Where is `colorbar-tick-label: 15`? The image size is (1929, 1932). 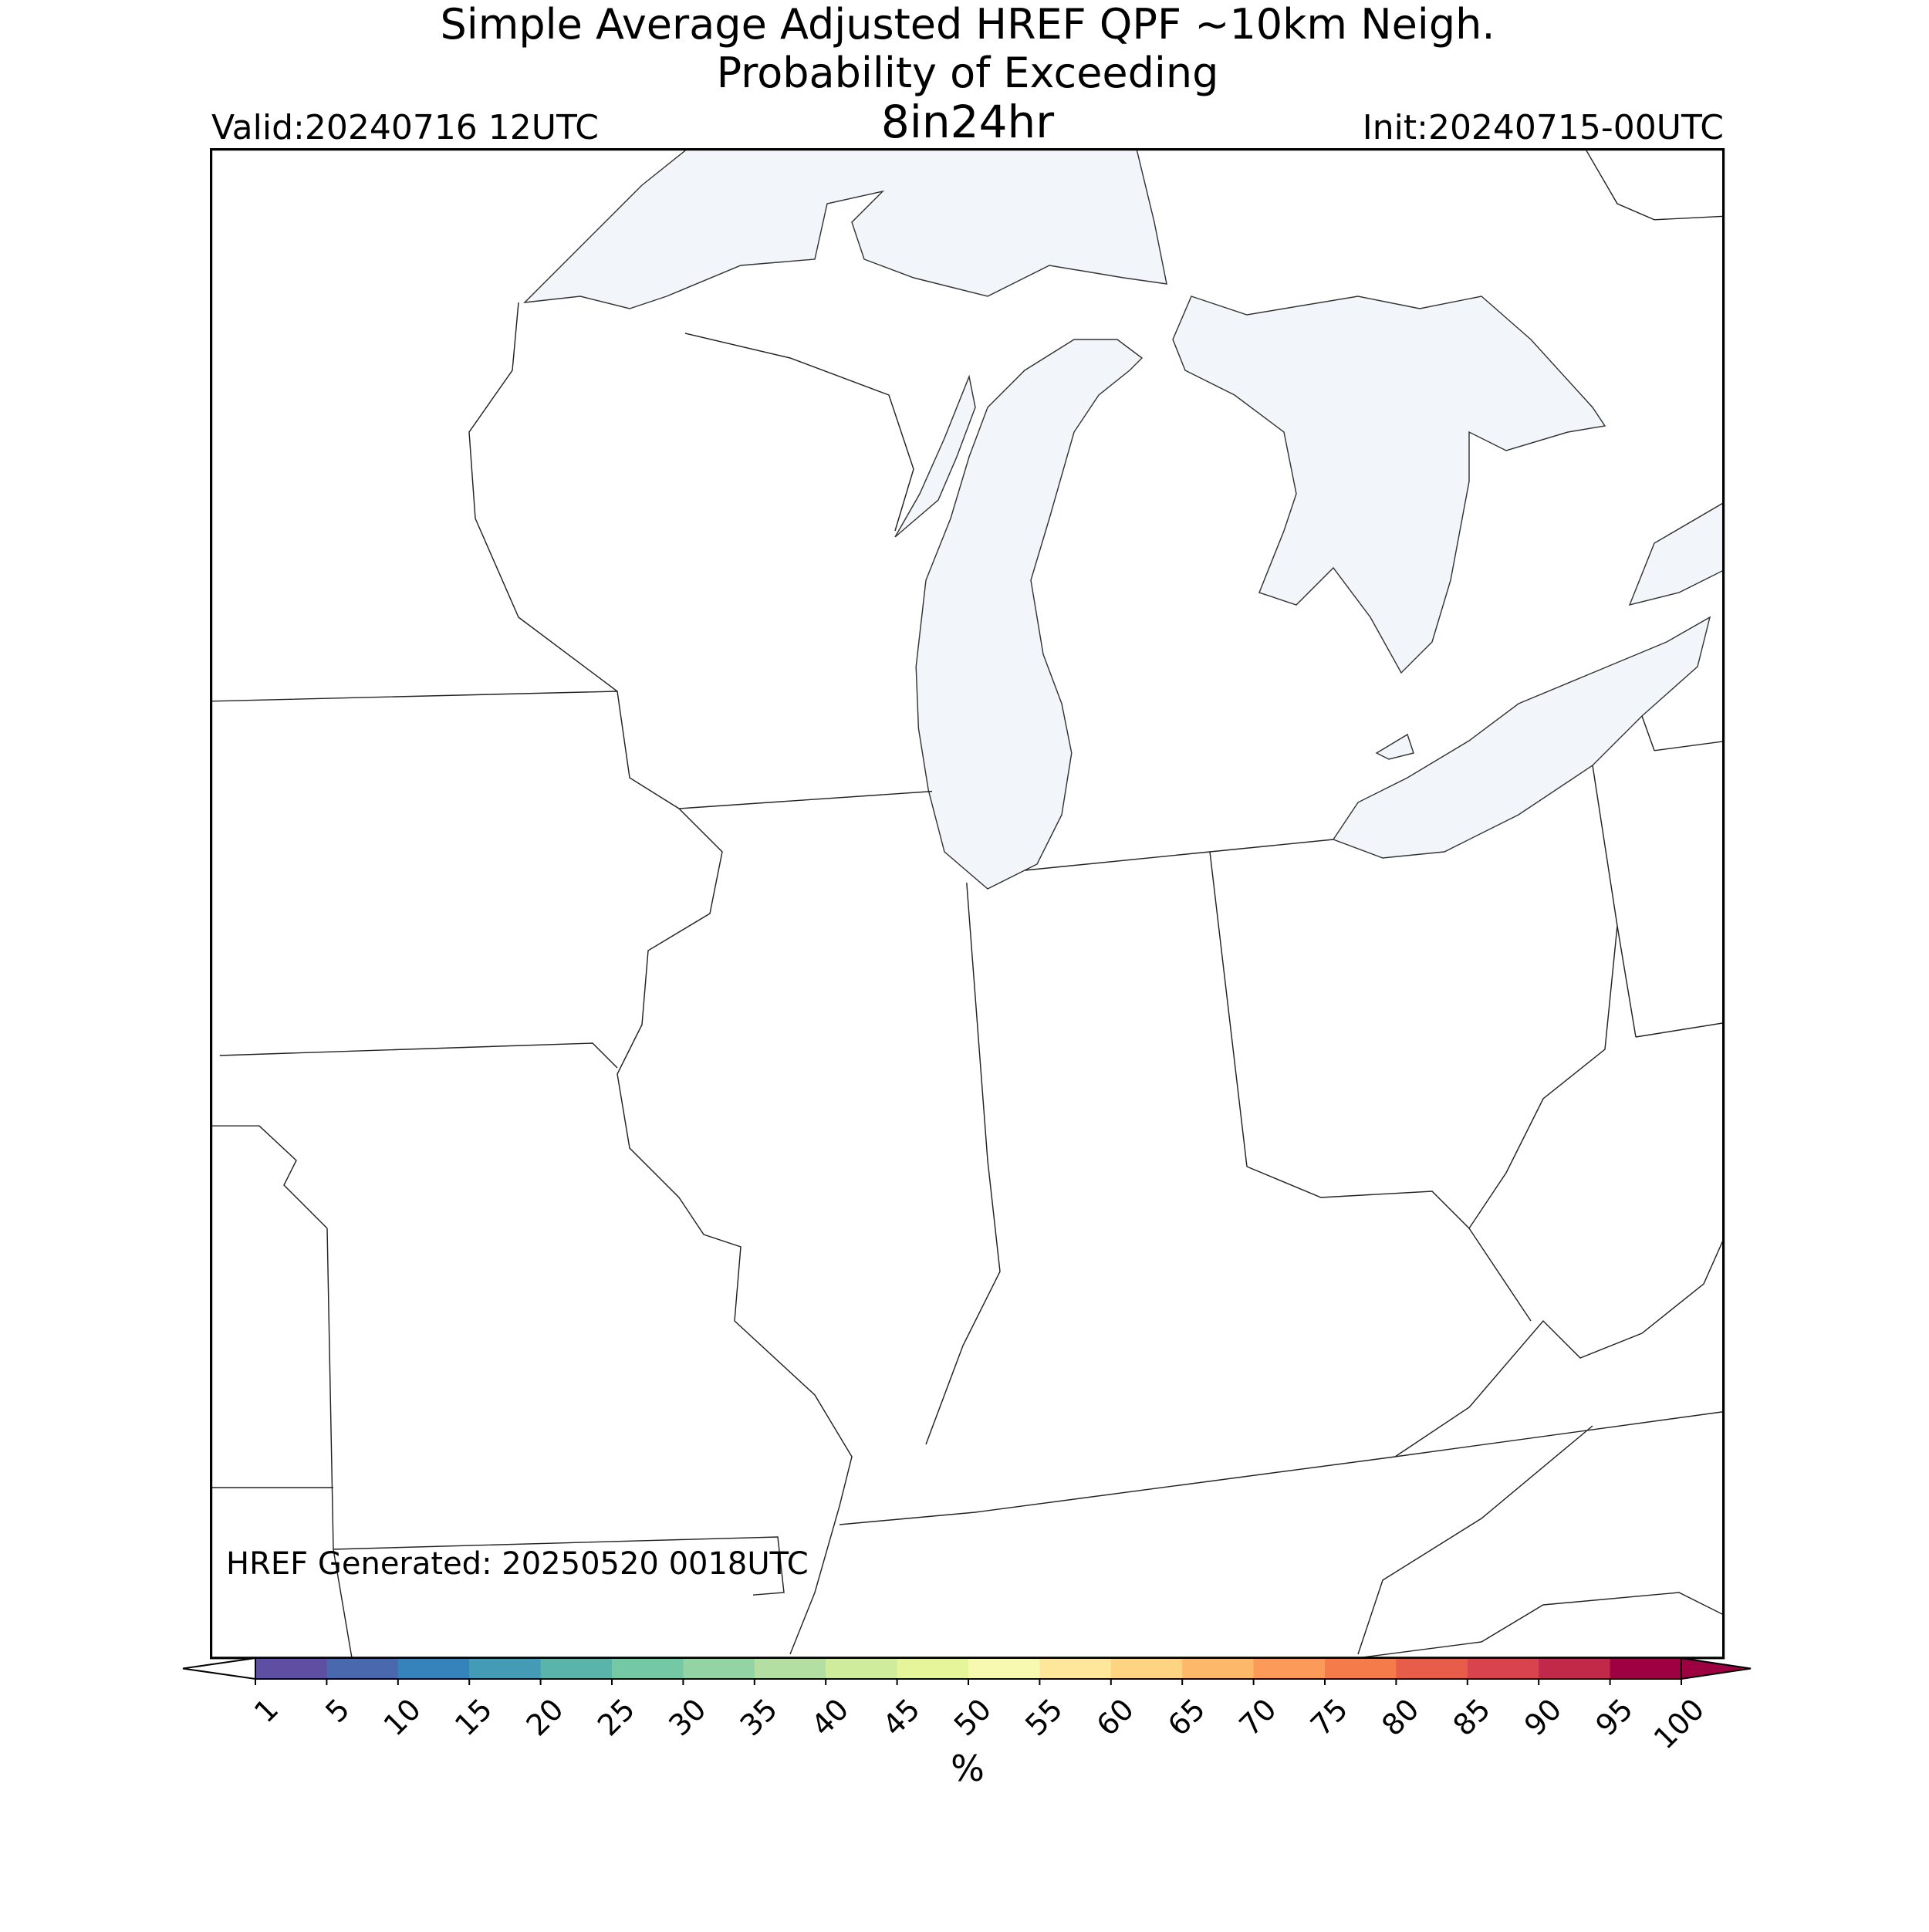 colorbar-tick-label: 15 is located at coordinates (473, 1717).